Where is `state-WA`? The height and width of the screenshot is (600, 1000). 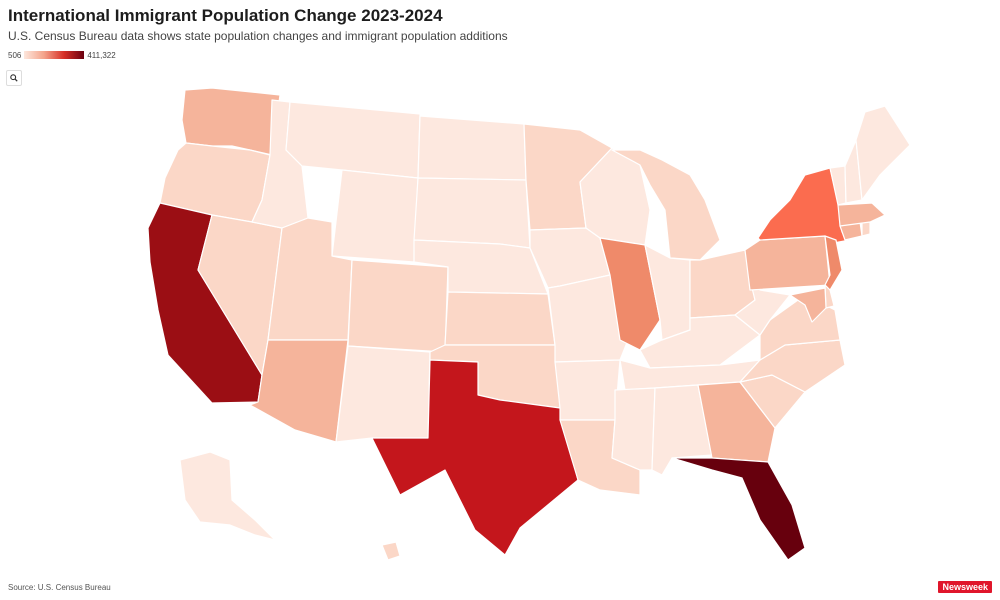 state-WA is located at coordinates (231, 121).